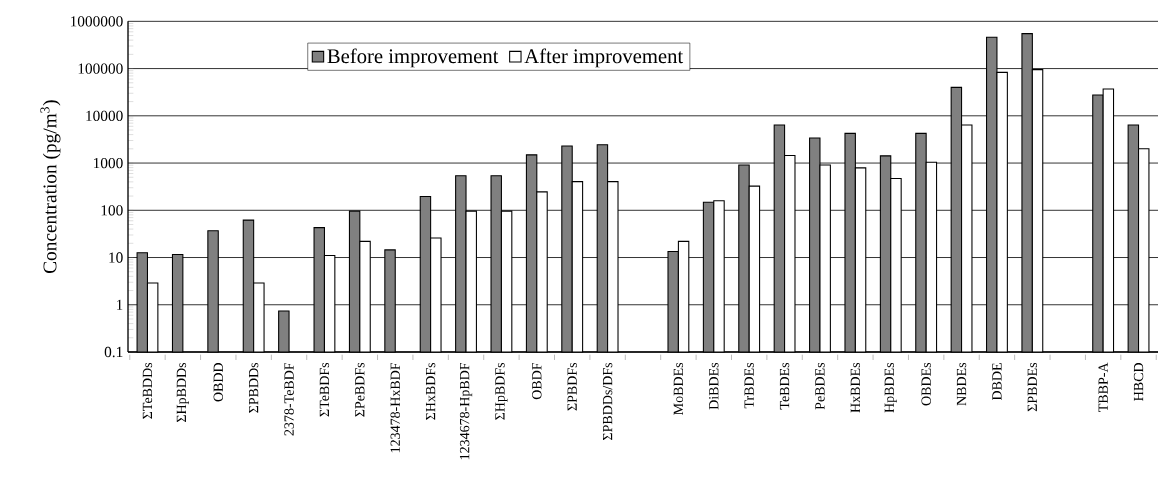  What do you see at coordinates (104, 115) in the screenshot?
I see `y-tick-label: 10000` at bounding box center [104, 115].